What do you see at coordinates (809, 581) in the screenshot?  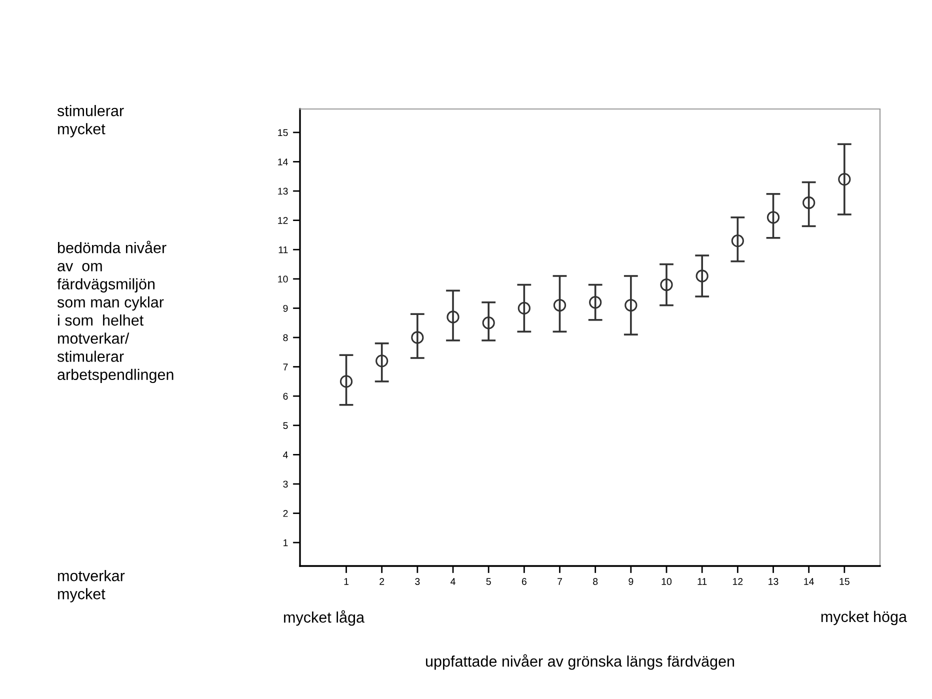 I see `x-tick-label: 14` at bounding box center [809, 581].